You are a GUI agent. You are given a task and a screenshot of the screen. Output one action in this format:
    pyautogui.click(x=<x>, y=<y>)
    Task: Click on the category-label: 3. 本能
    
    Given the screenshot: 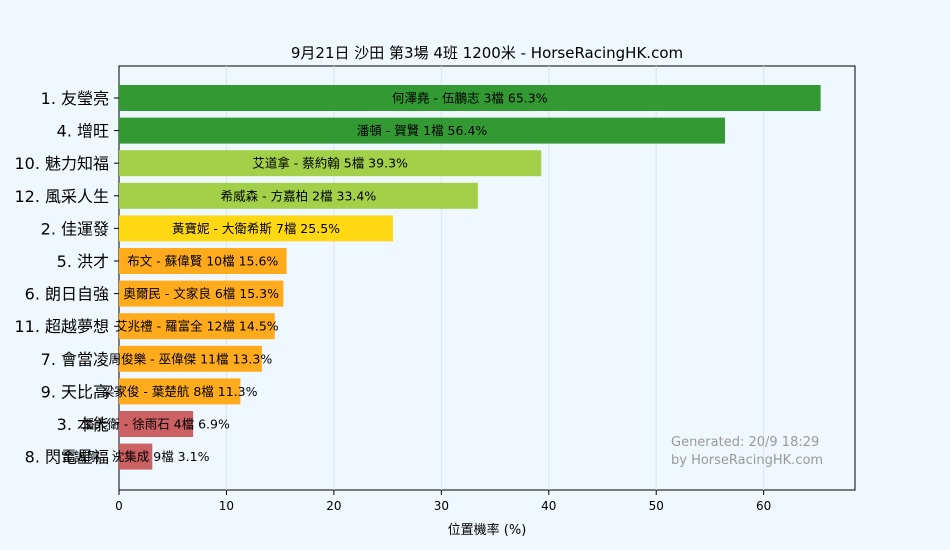 What is the action you would take?
    pyautogui.click(x=83, y=424)
    